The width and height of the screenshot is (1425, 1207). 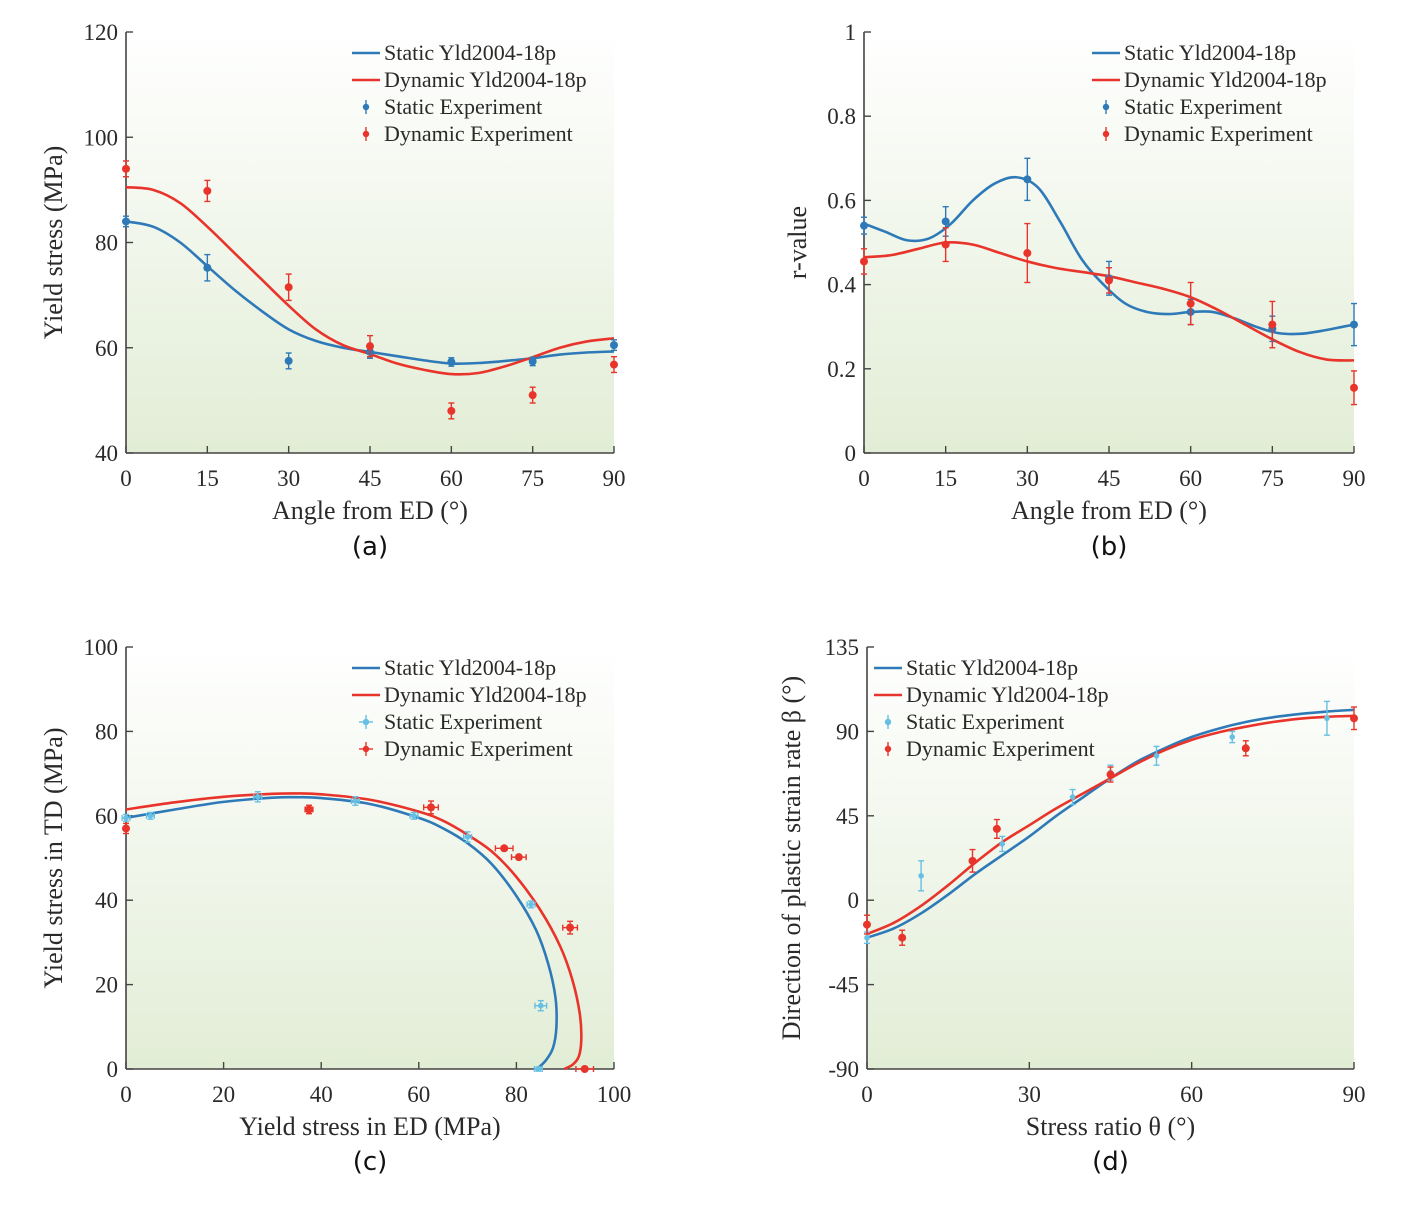 What do you see at coordinates (1203, 106) in the screenshot?
I see `legend-label: Static Experiment` at bounding box center [1203, 106].